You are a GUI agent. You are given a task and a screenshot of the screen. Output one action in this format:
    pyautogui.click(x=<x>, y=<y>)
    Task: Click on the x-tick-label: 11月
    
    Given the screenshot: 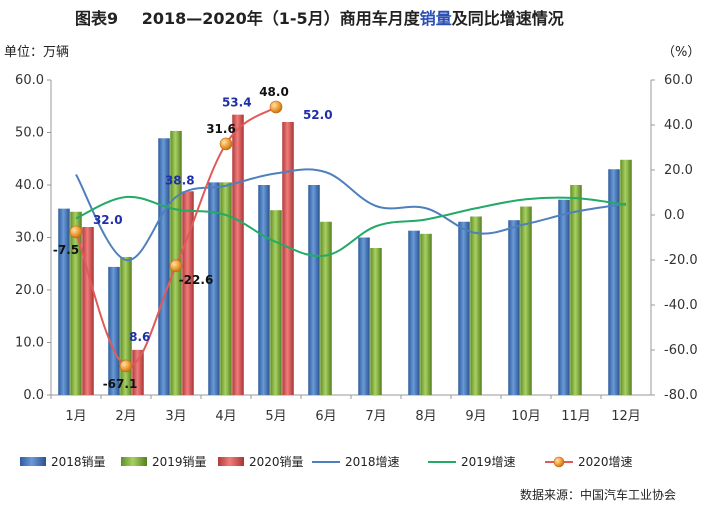 What is the action you would take?
    pyautogui.click(x=576, y=416)
    